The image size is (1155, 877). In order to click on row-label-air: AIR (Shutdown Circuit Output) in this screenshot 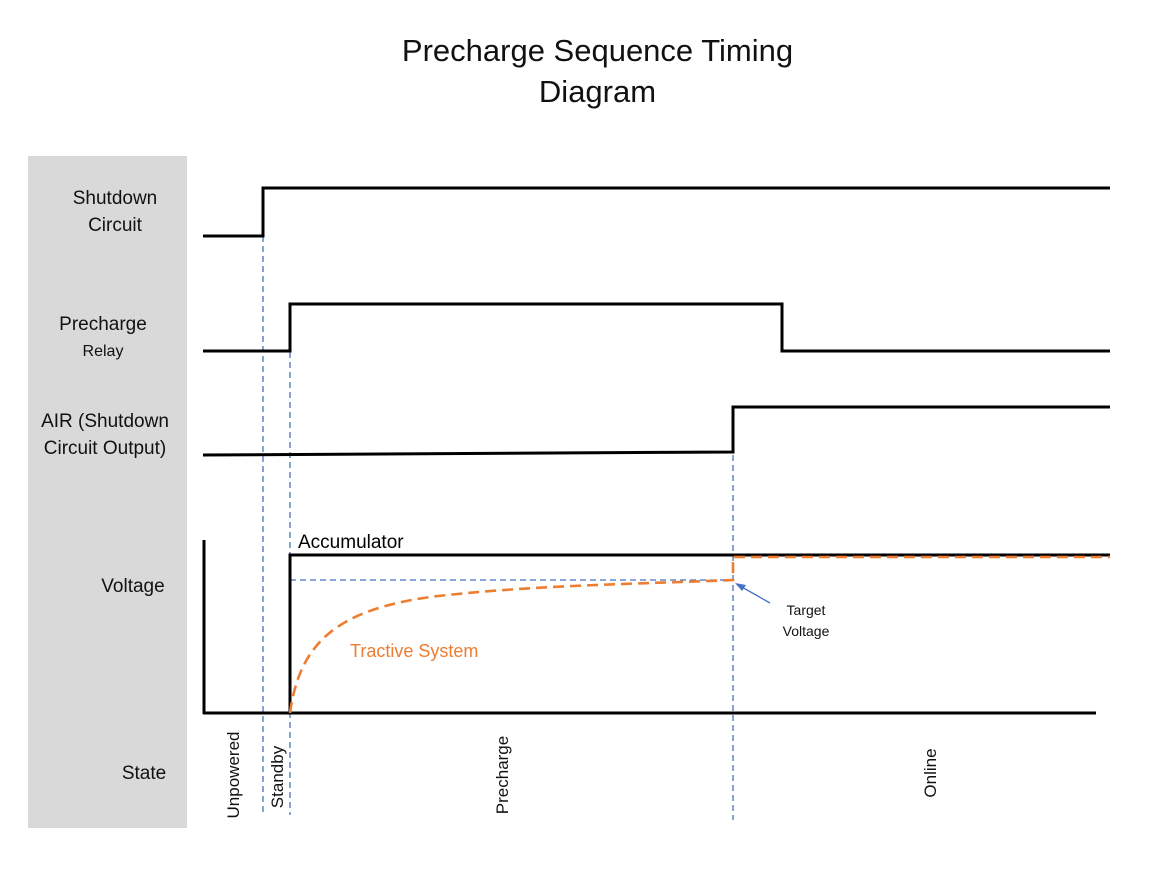, I will do `click(105, 435)`.